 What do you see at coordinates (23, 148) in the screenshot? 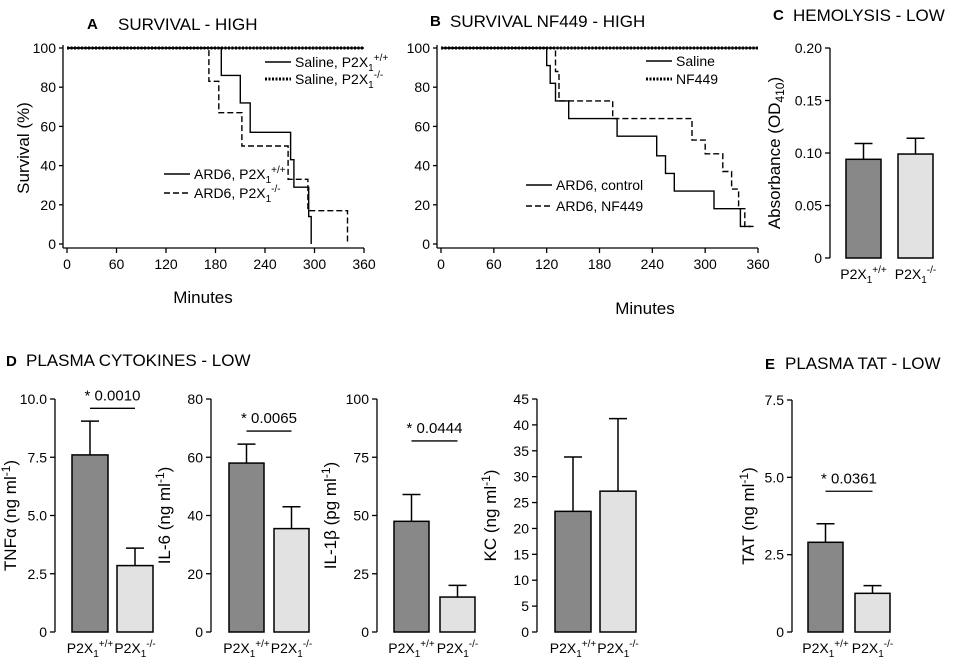
I see `y-axis-label: Survival (%)` at bounding box center [23, 148].